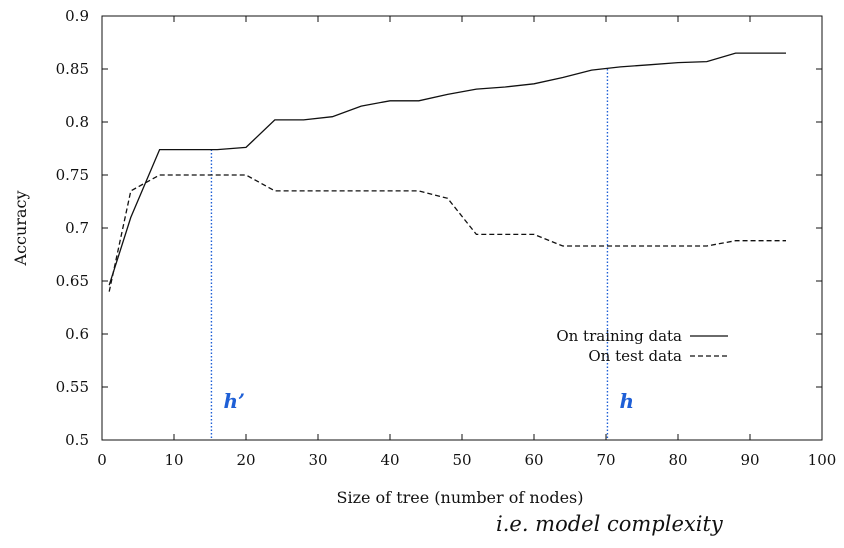 This screenshot has height=548, width=844. I want to click on annotation-label-h: h, so click(626, 401).